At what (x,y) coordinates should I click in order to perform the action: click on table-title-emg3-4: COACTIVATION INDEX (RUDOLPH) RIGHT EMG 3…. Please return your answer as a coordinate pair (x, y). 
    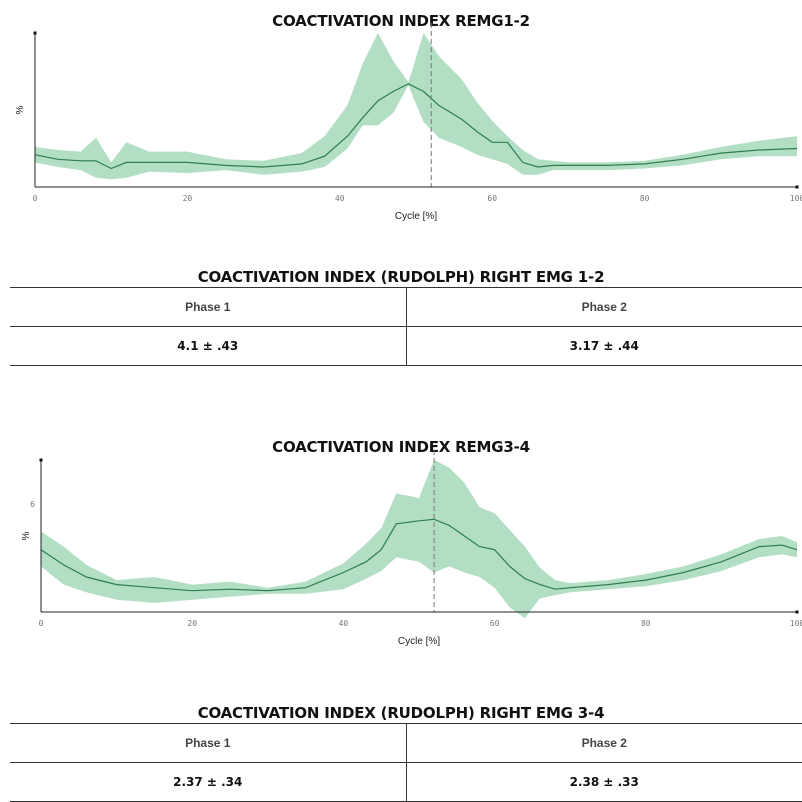
    Looking at the image, I should click on (401, 713).